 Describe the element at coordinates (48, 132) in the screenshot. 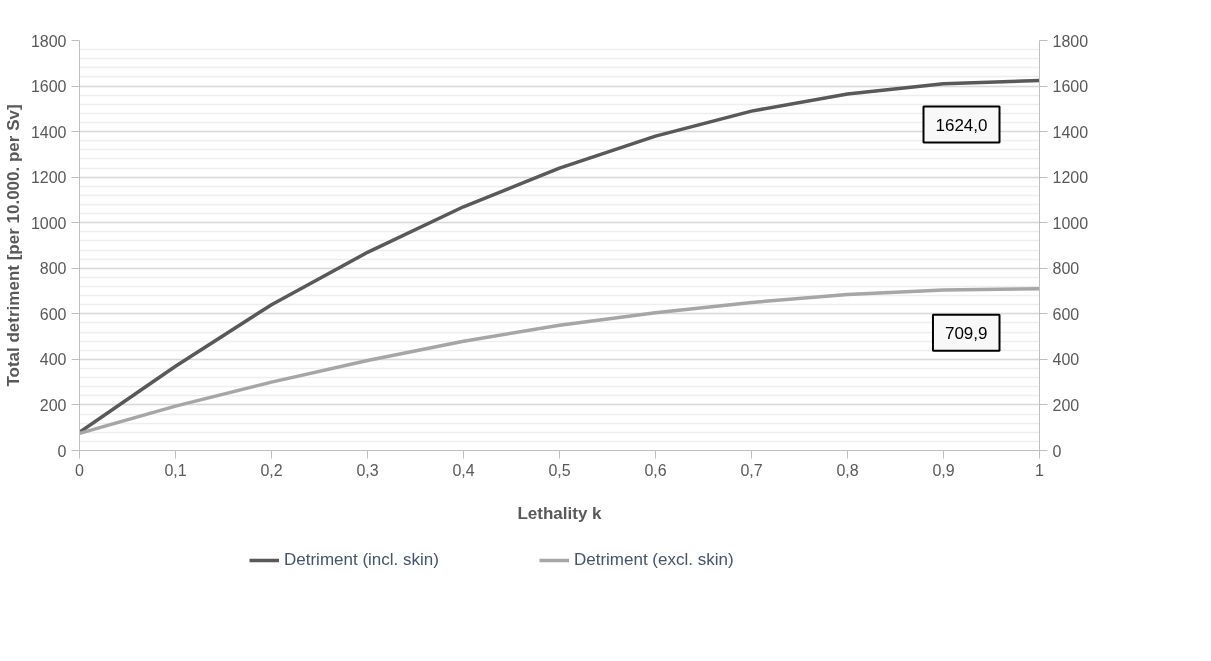

I see `y-tick-label: 1400` at that location.